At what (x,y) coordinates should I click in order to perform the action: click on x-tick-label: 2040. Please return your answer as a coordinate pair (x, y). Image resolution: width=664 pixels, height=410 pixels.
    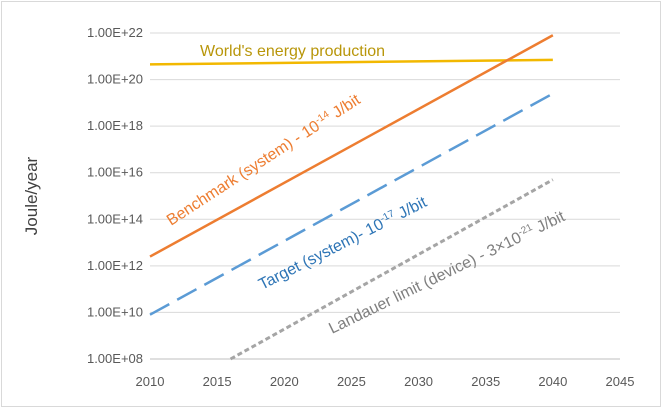
    Looking at the image, I should click on (552, 381).